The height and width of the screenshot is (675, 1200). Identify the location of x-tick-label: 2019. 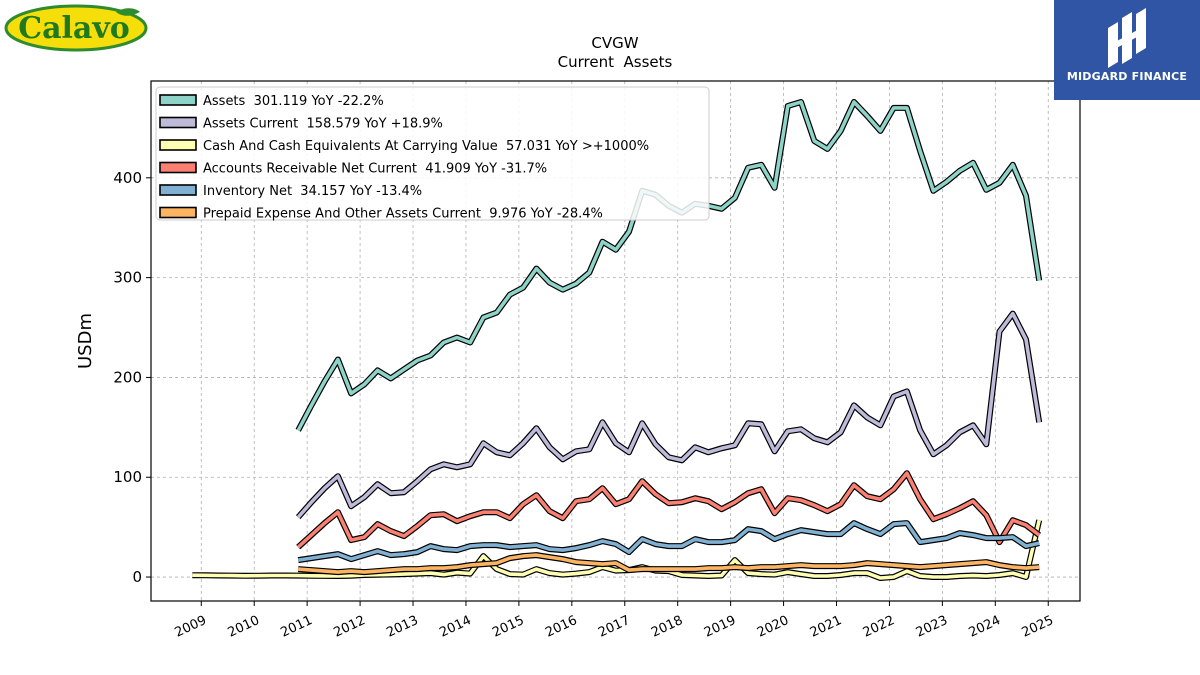
(720, 627).